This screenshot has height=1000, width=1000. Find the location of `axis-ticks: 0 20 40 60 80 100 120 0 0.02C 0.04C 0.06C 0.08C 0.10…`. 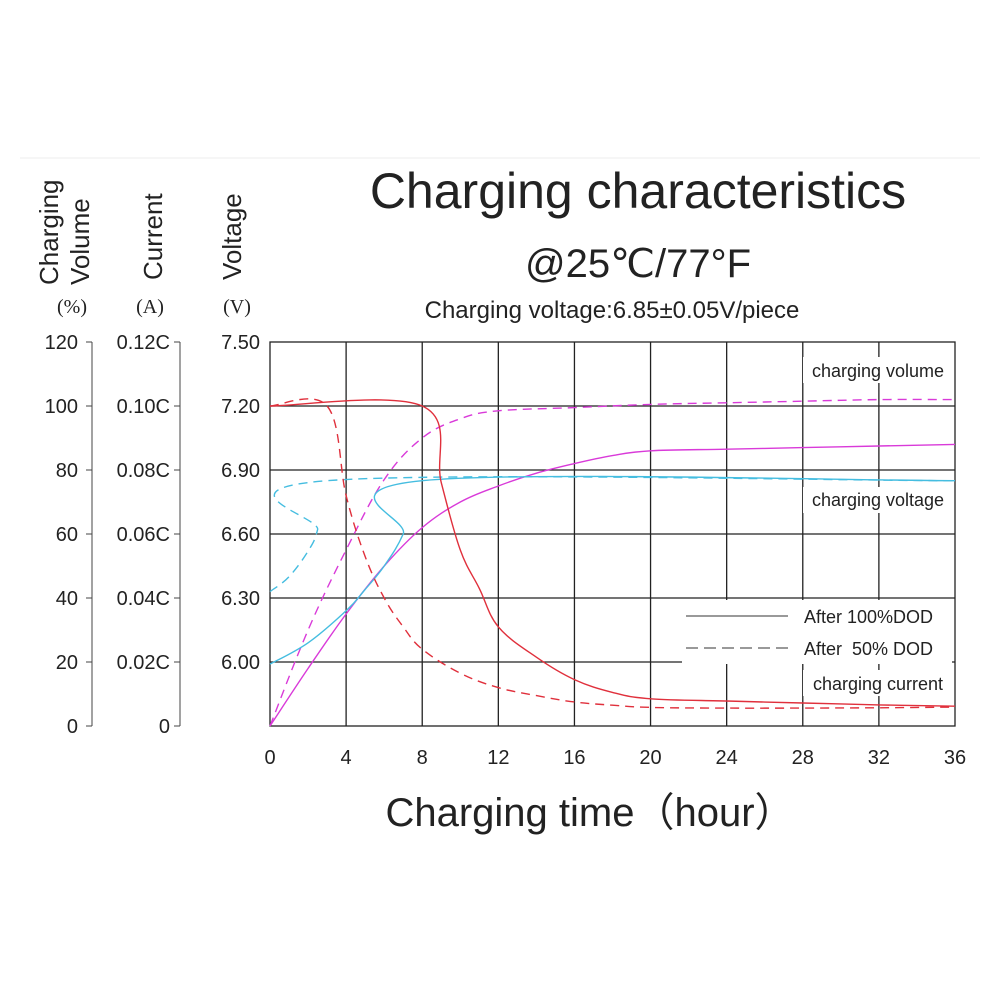

axis-ticks: 0 20 40 60 80 100 120 0 0.02C 0.04C 0.06C 0.08C 0.10… is located at coordinates (152, 535).